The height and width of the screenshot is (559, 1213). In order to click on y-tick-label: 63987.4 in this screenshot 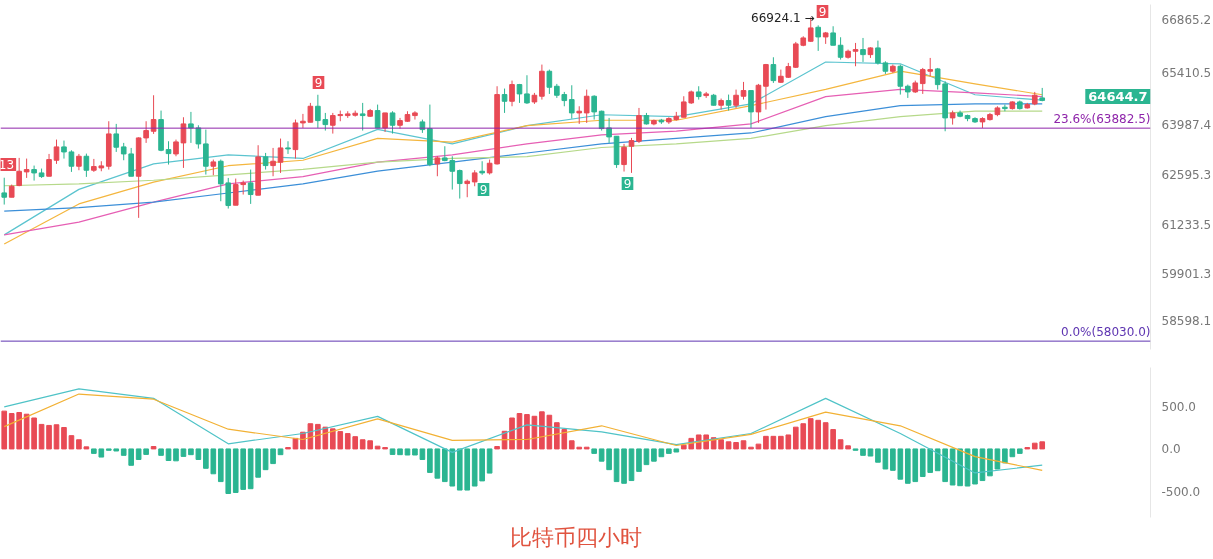, I will do `click(1186, 124)`.